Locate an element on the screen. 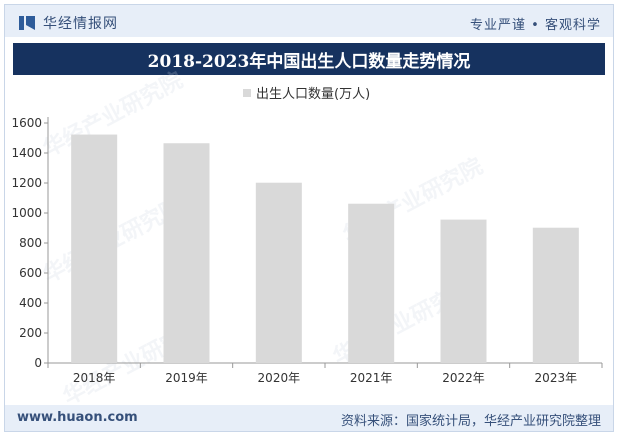  legend-label: 出生人口数量(万人) is located at coordinates (313, 94).